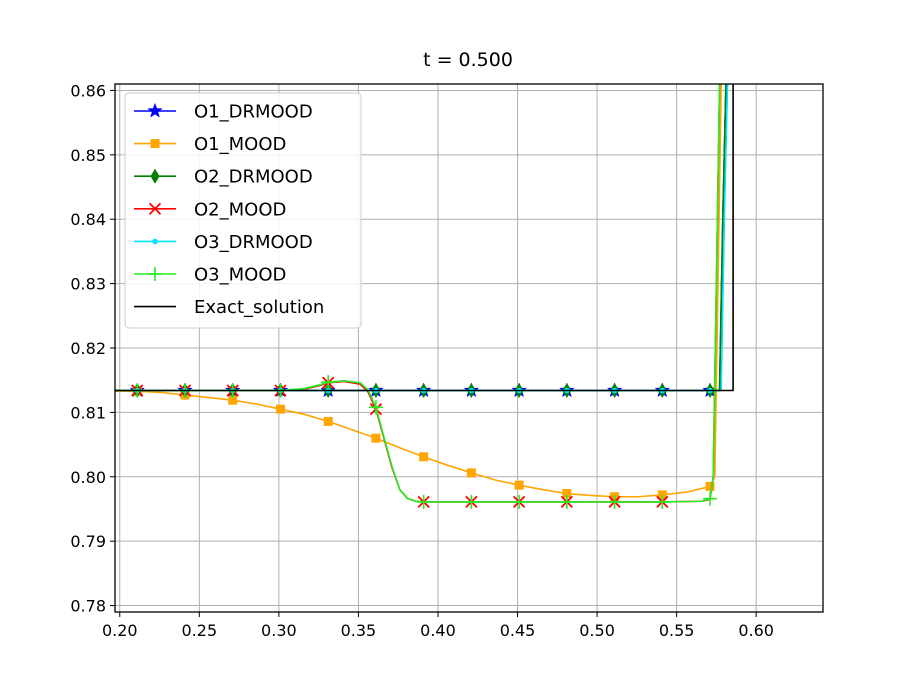 The width and height of the screenshot is (914, 691). Describe the element at coordinates (240, 209) in the screenshot. I see `legend-label: O2_MOOD` at that location.